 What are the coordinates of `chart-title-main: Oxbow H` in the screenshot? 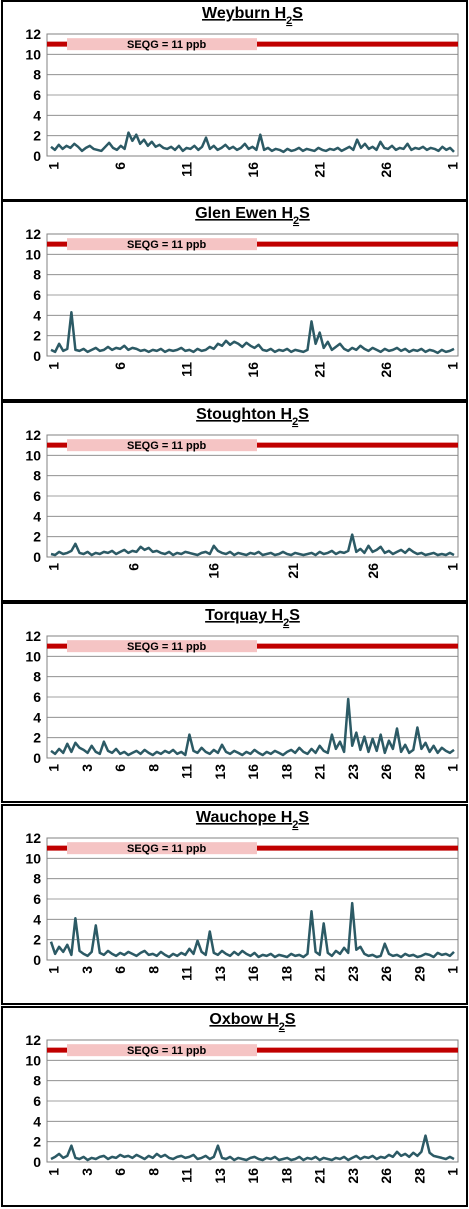 It's located at (243, 1019).